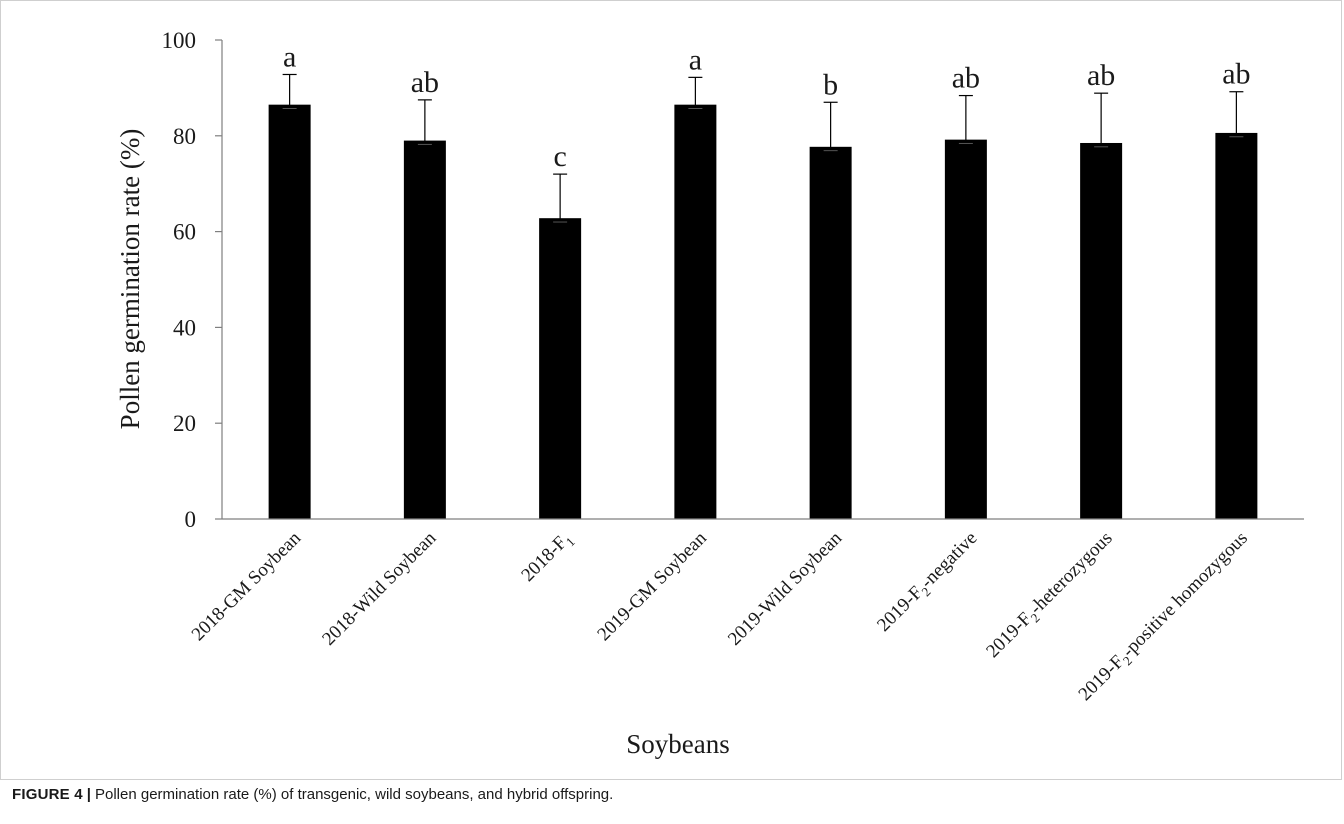 The image size is (1344, 824). I want to click on x-tick-label: 2019-F2-heterozygous, so click(1050, 596).